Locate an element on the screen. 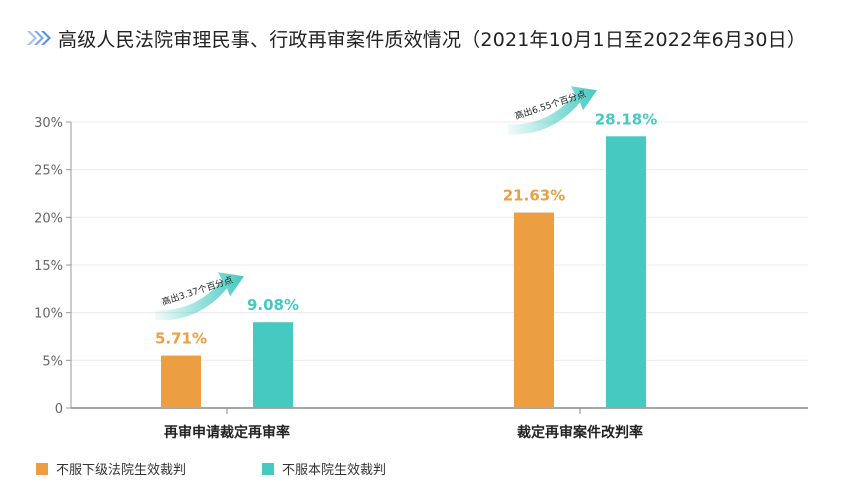 Image resolution: width=865 pixels, height=502 pixels. x-tick-label: 裁定再审案件改判率 is located at coordinates (580, 432).